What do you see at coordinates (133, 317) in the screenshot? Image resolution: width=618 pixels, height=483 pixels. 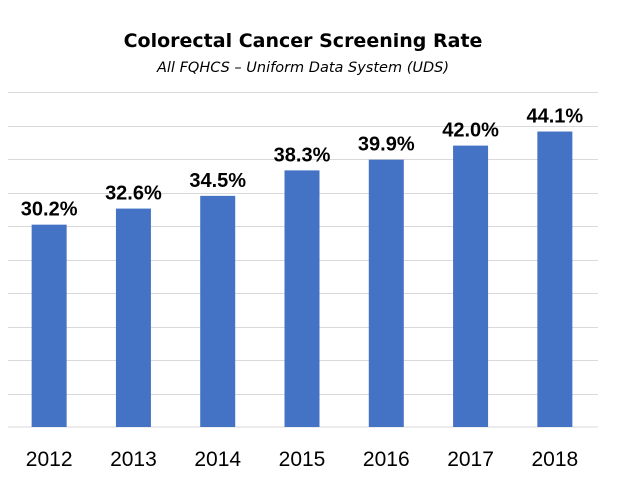 I see `bar-2013` at bounding box center [133, 317].